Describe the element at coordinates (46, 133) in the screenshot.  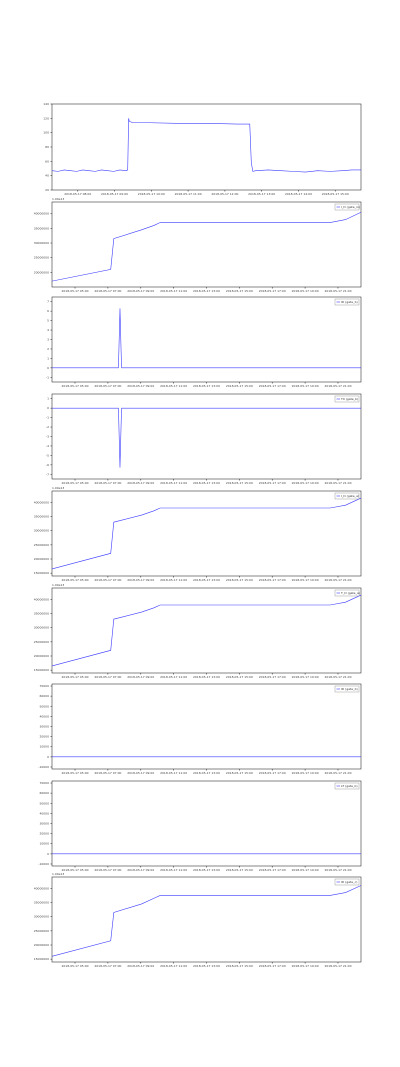
I see `y-tick-label: 100` at that location.